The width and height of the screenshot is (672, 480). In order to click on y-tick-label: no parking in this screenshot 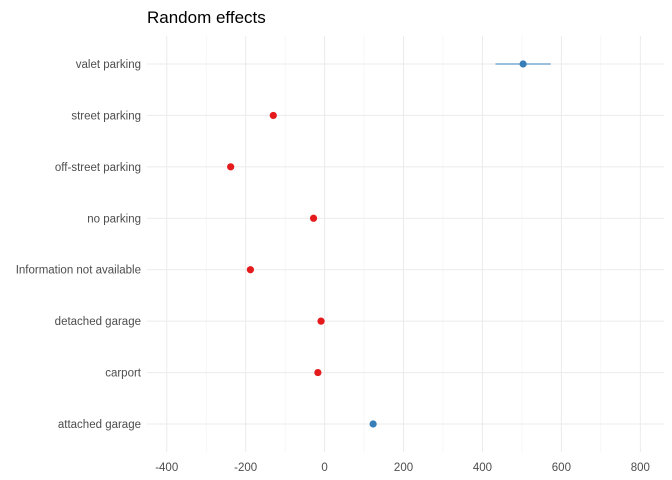, I will do `click(114, 219)`.